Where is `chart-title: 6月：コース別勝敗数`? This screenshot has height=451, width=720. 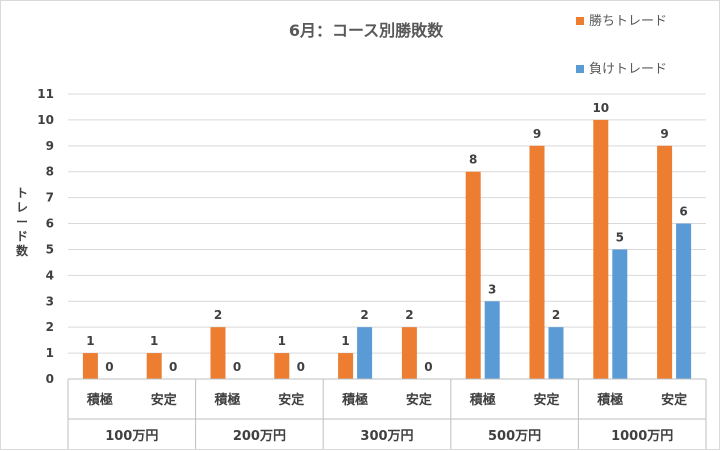
chart-title: 6月：コース別勝敗数 is located at coordinates (366, 30).